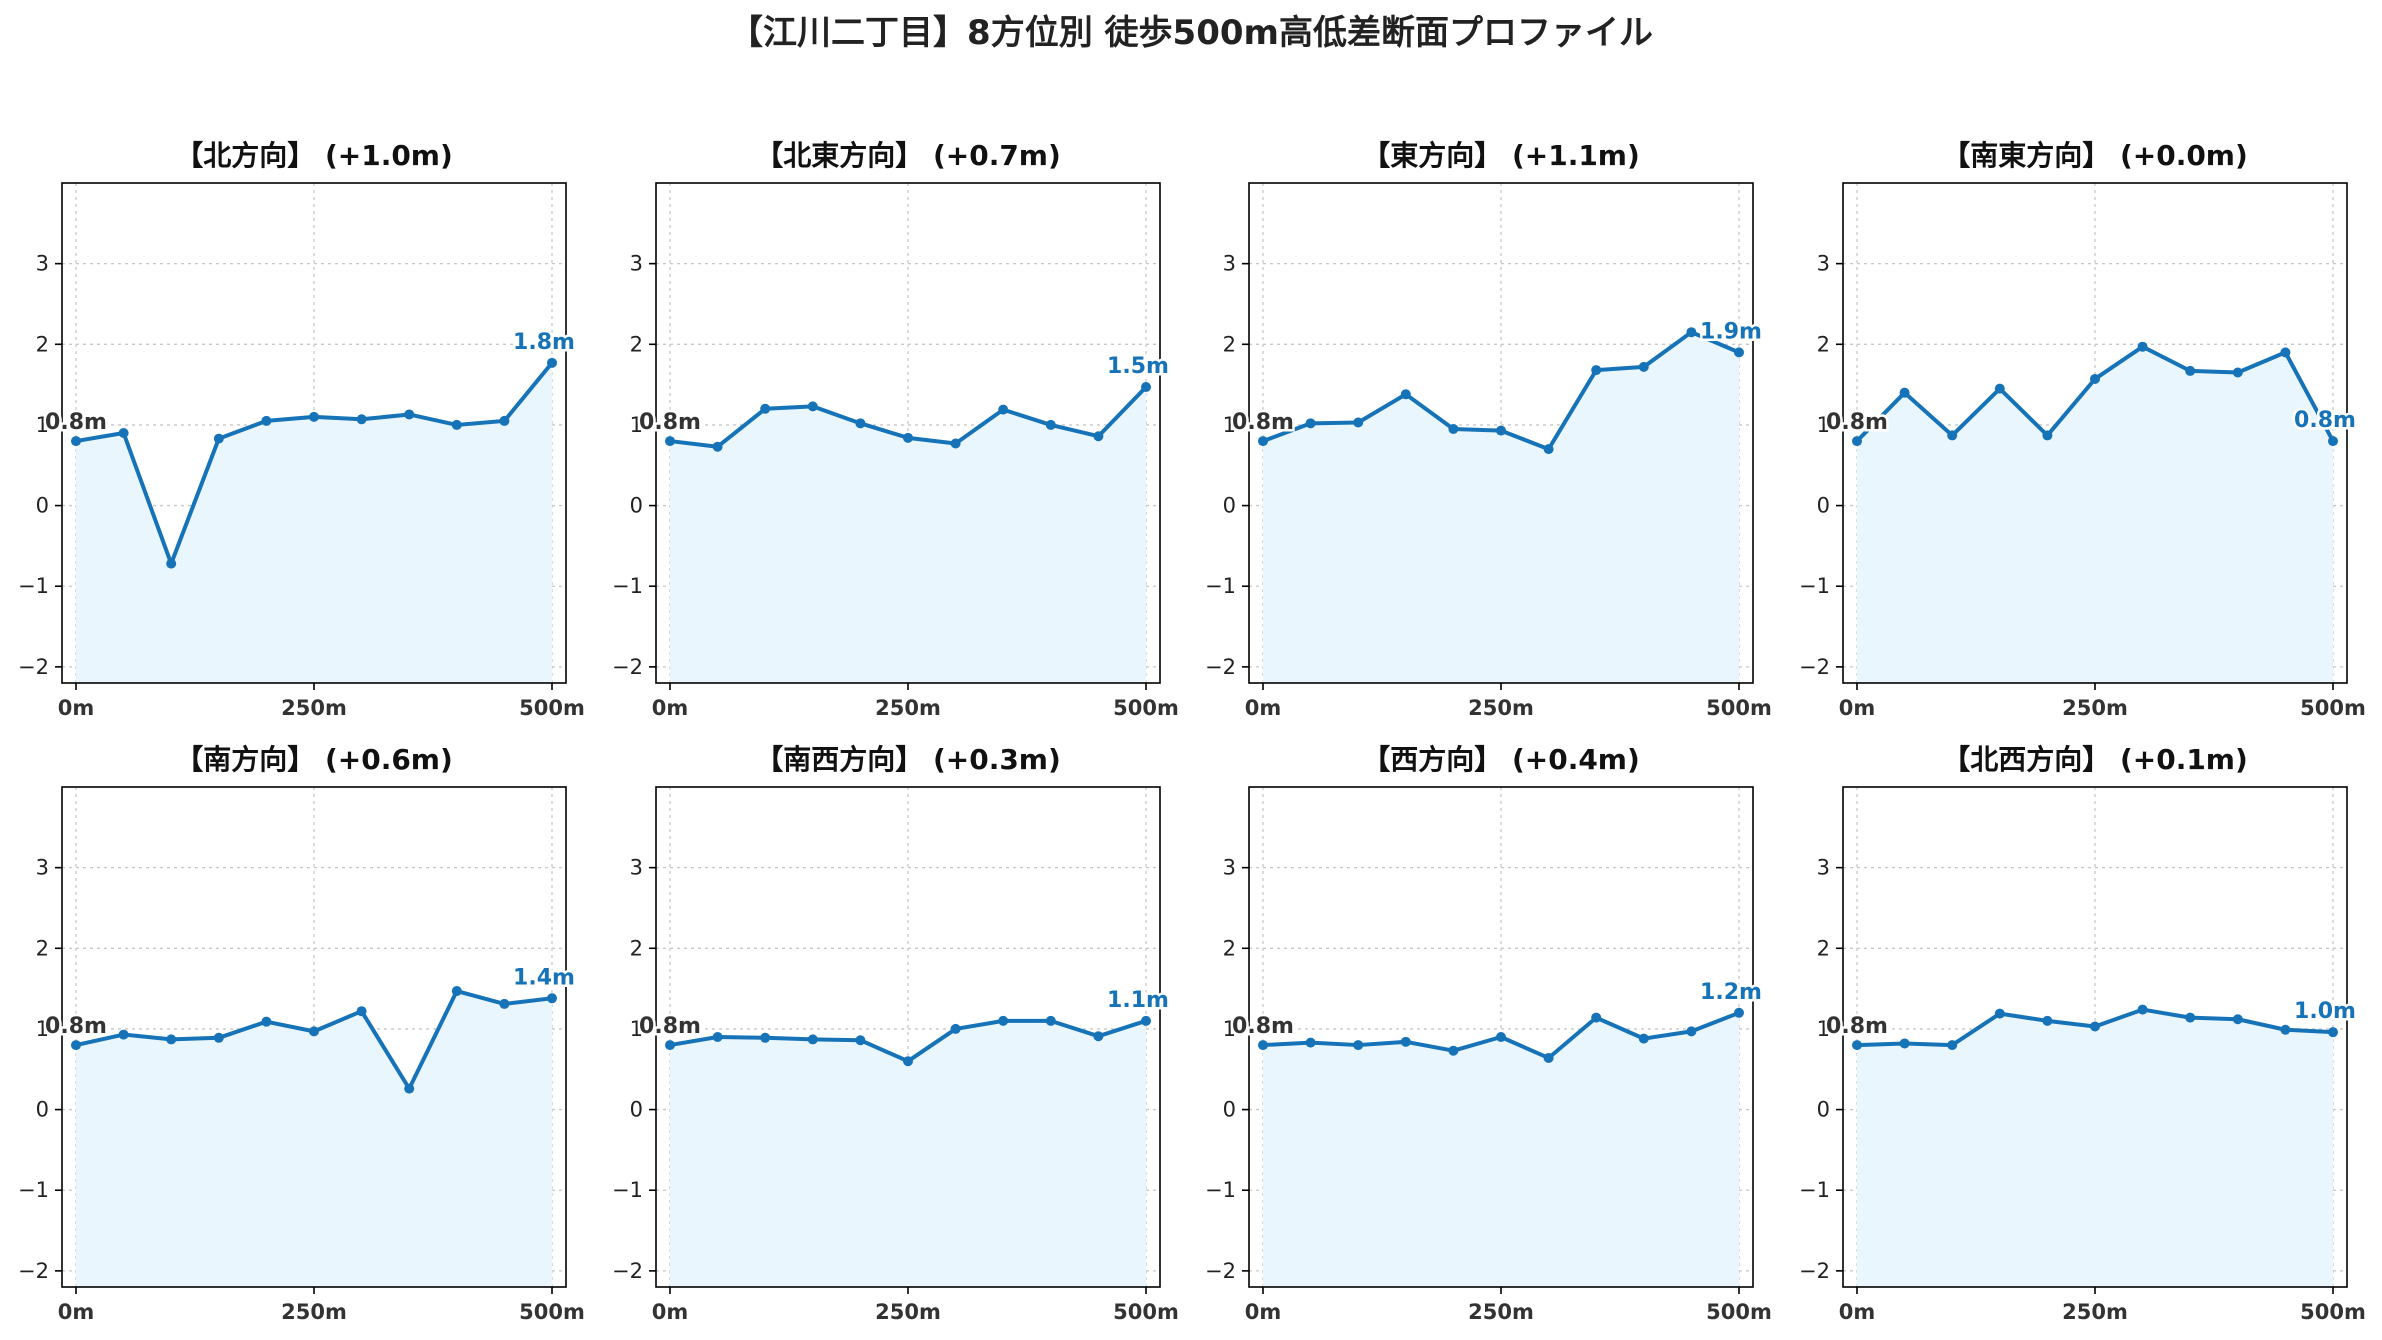  I want to click on panel-title: 【東方向】 (+1.1m), so click(1501, 155).